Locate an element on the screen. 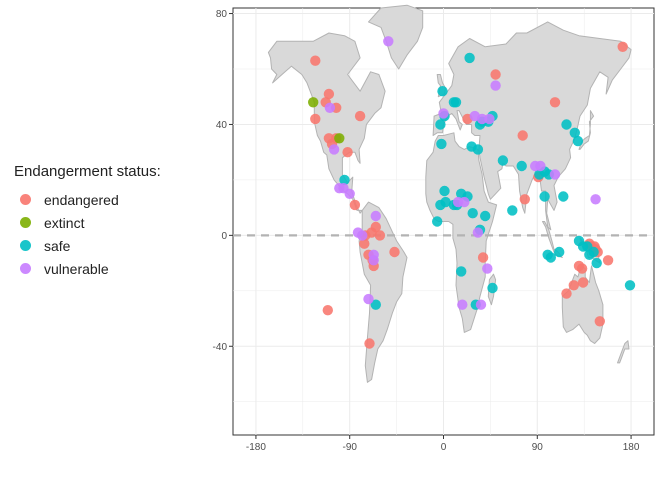 This screenshot has height=480, width=672. y-tick-label: 80 is located at coordinates (222, 14).